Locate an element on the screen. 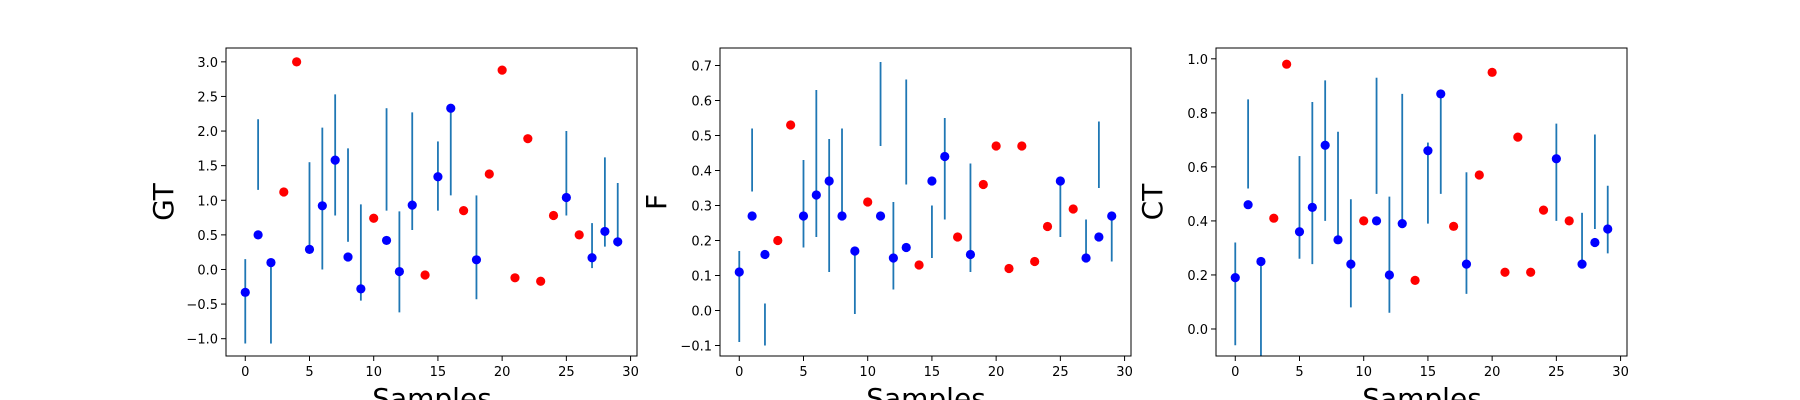 This screenshot has width=1800, height=400. f-x-tick-label: 10 is located at coordinates (867, 372).